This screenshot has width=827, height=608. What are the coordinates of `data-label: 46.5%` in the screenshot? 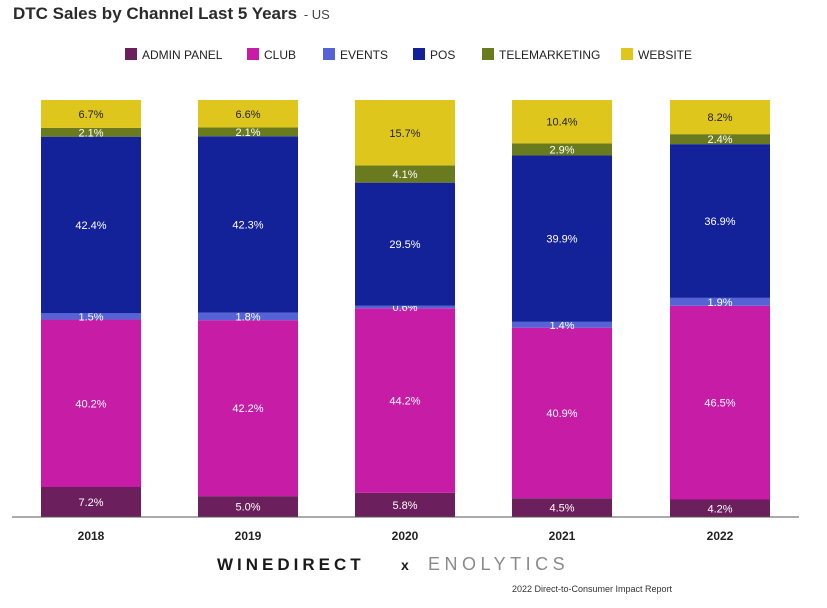 It's located at (719, 404).